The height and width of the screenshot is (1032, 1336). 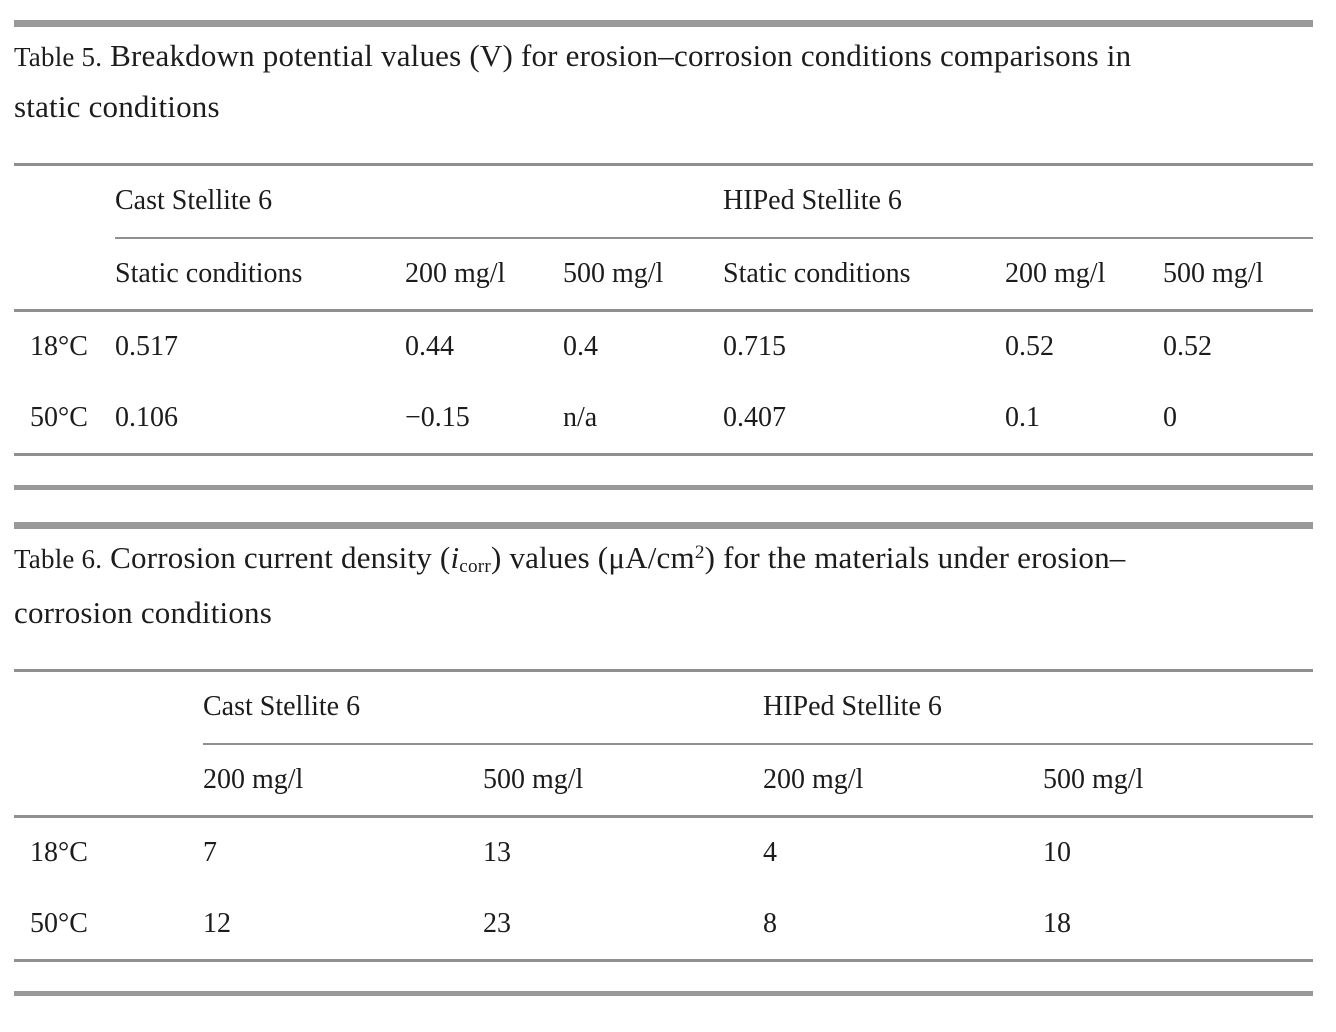 I want to click on table6-group-header-row: Cast Stellite 6 HIPed Stellite 6, so click(x=664, y=707).